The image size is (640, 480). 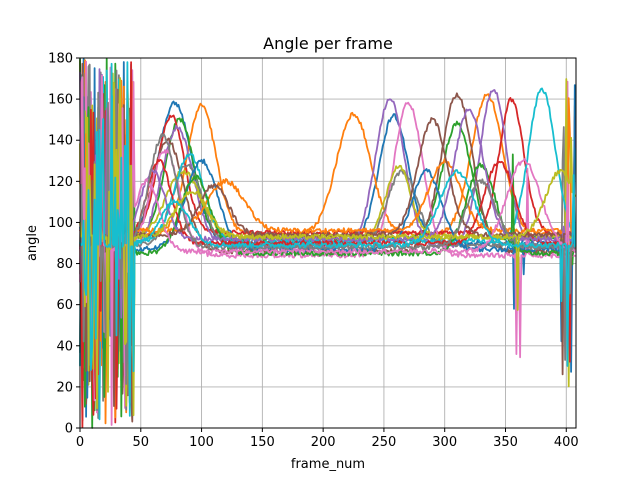 I want to click on x-axis: 0 50 100 150 200 250 300 350 400, so click(x=327, y=439).